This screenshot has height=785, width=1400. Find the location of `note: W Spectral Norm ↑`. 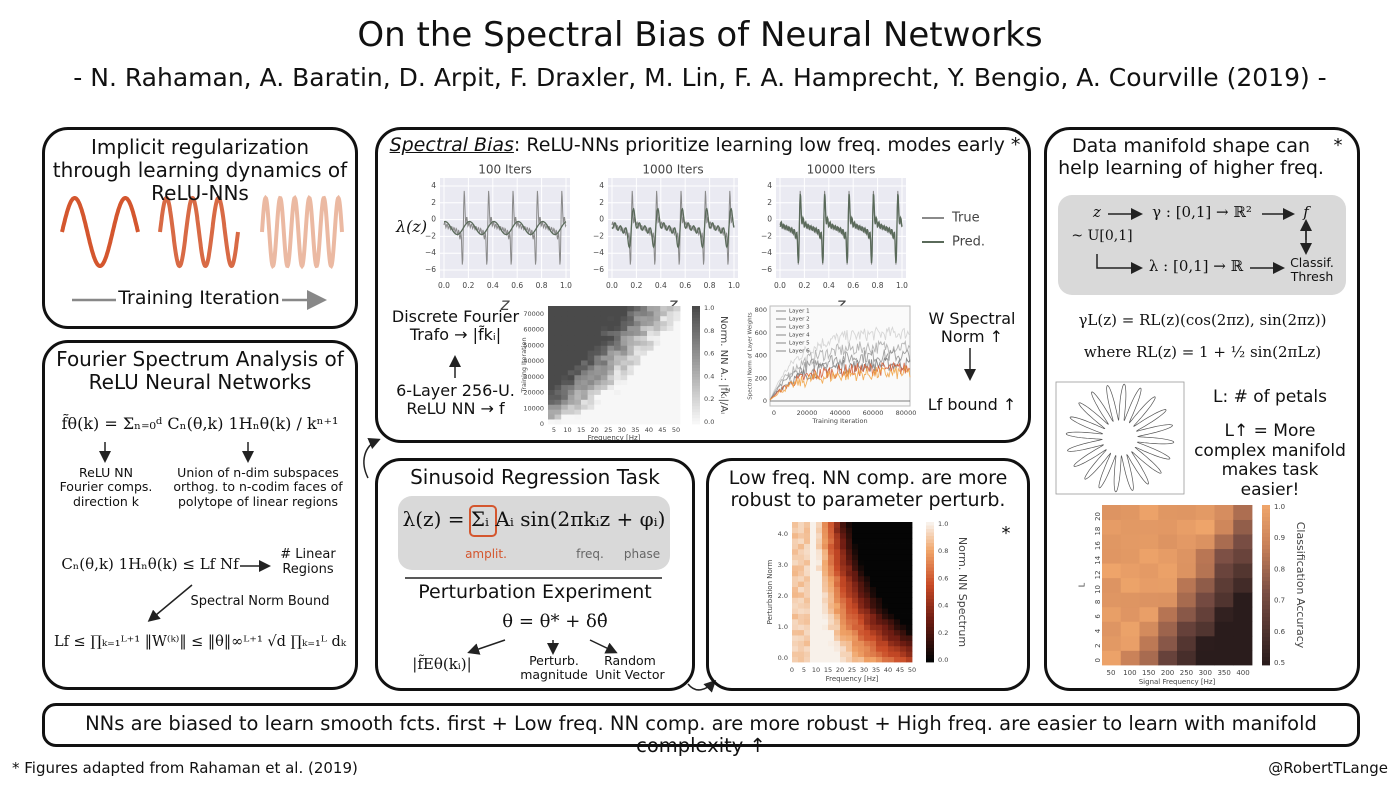

note: W Spectral Norm ↑ is located at coordinates (972, 328).